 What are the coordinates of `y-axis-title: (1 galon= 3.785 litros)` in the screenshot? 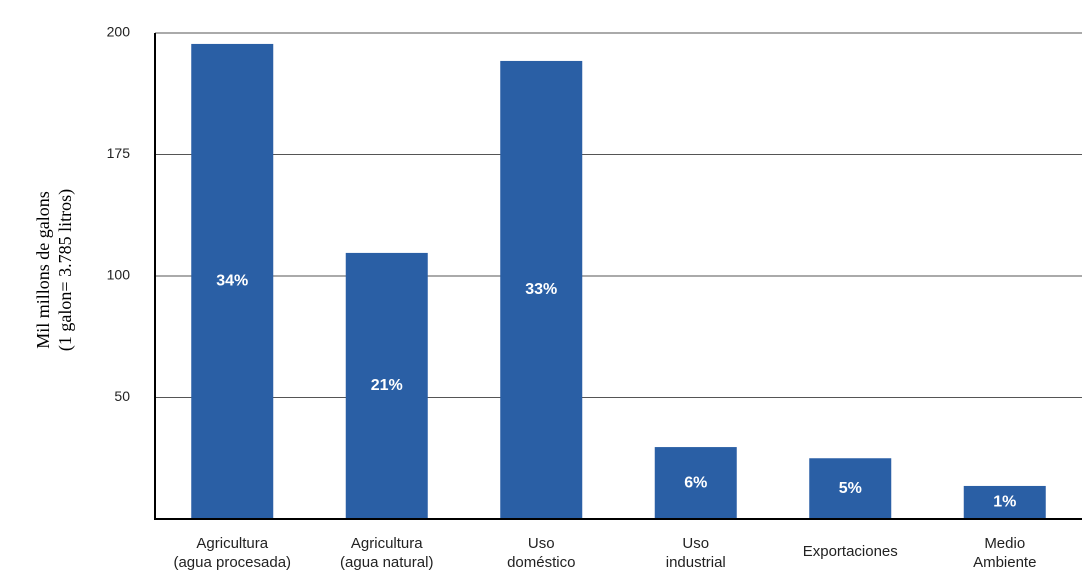 It's located at (65, 270).